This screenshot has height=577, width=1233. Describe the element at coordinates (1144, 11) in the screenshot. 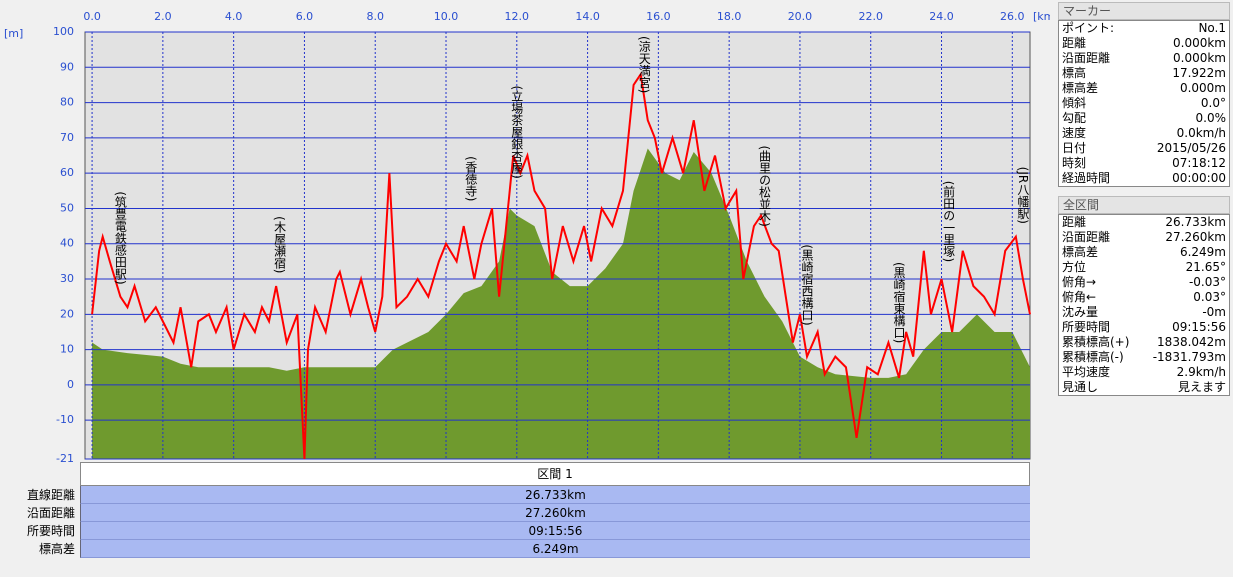

I see `panel-title: マーカー` at that location.